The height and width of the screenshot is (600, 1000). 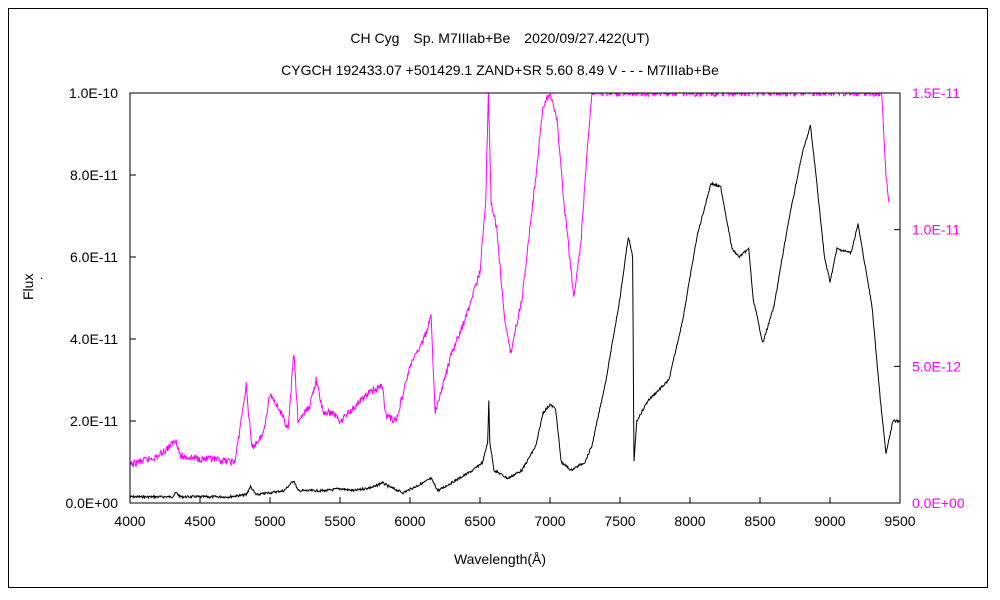 I want to click on y-tick-label-left: 2.0E-11, so click(x=94, y=421).